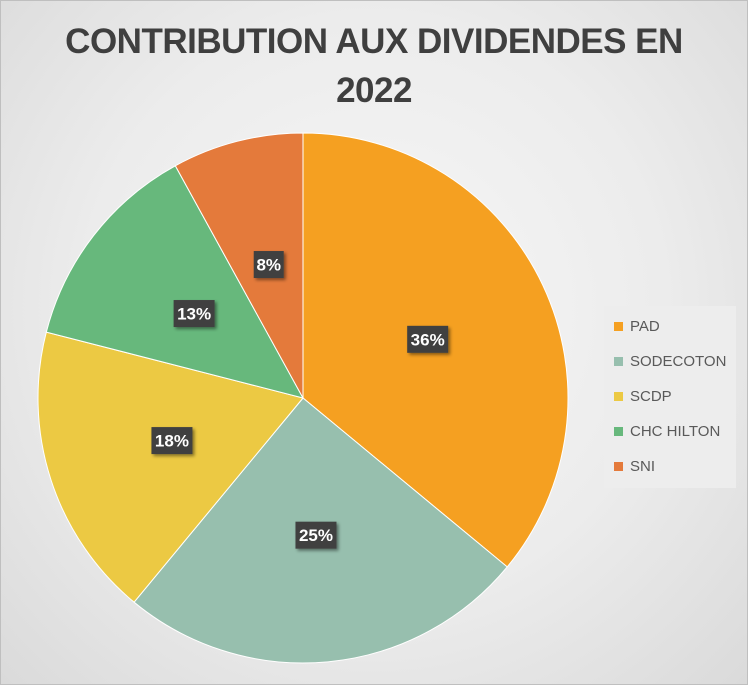  I want to click on legend-item-sni: SNI, so click(634, 467).